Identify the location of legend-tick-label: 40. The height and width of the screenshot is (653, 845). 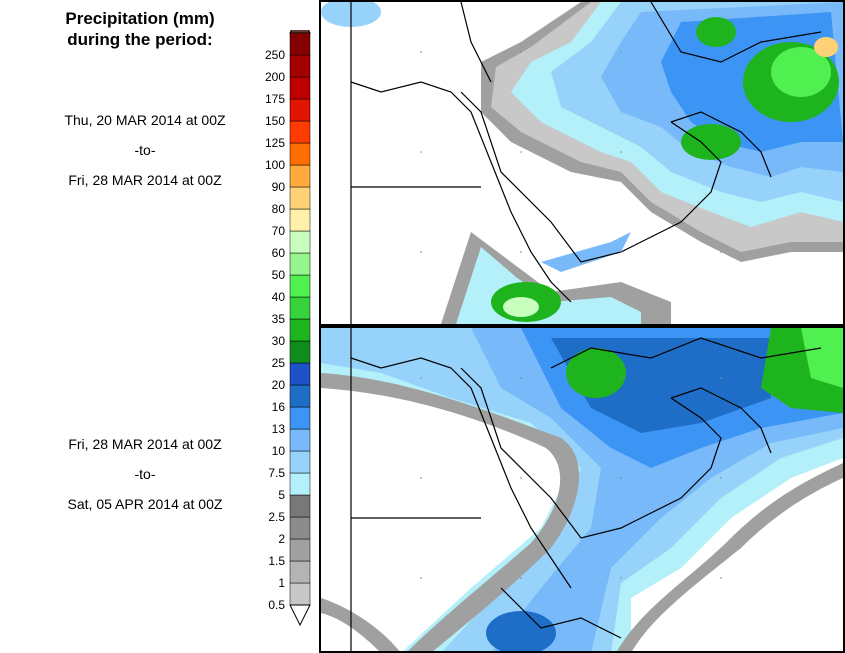
(279, 297).